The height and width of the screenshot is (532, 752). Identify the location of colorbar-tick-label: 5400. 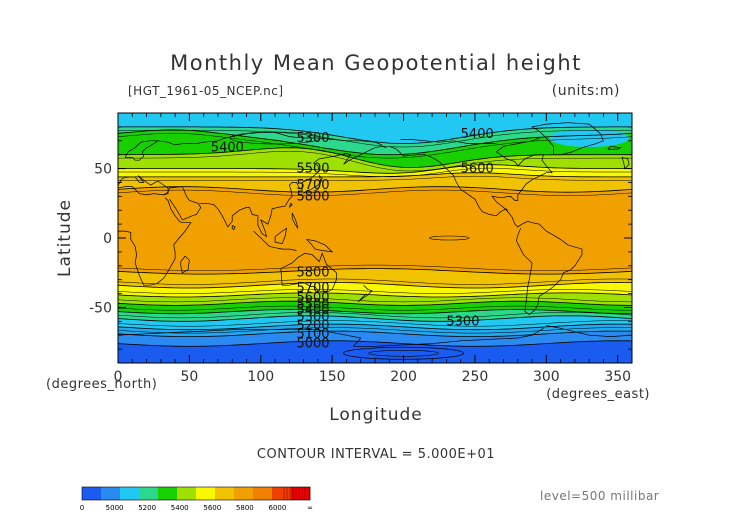
(180, 508).